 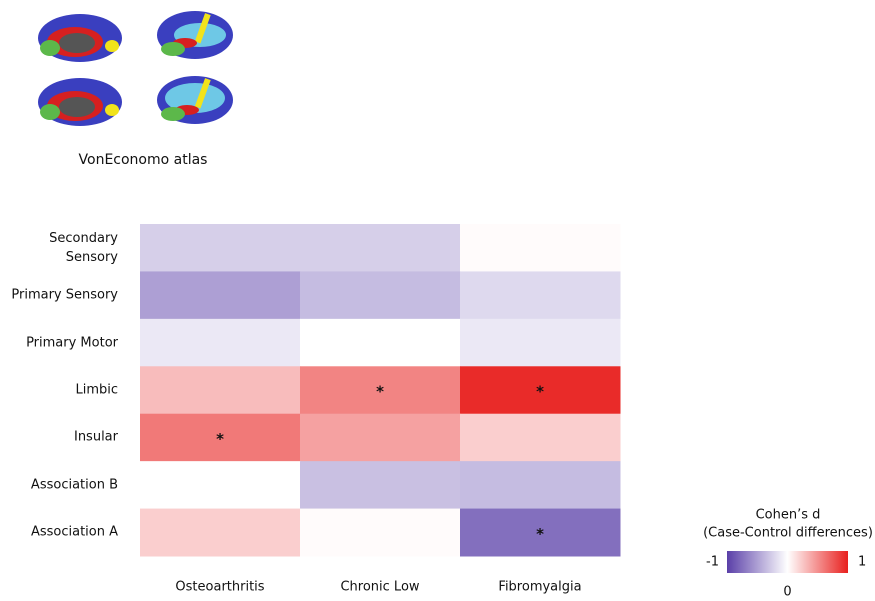 What do you see at coordinates (539, 587) in the screenshot?
I see `x-tick-label: Fibromyalgia` at bounding box center [539, 587].